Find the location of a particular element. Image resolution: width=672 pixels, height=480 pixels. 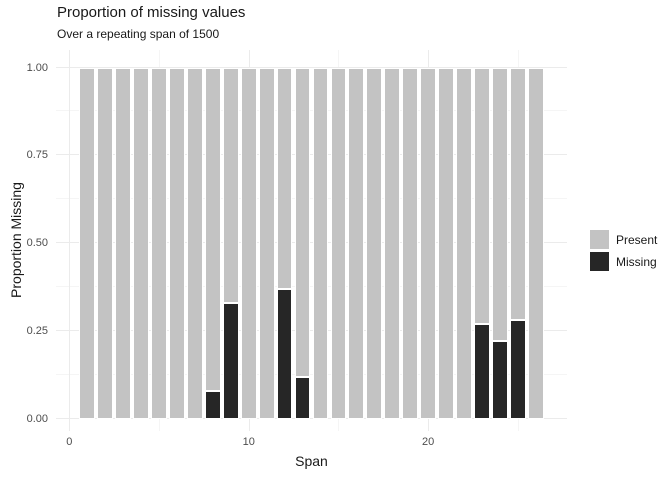

y-tick-label: 0.00 is located at coordinates (37, 418).